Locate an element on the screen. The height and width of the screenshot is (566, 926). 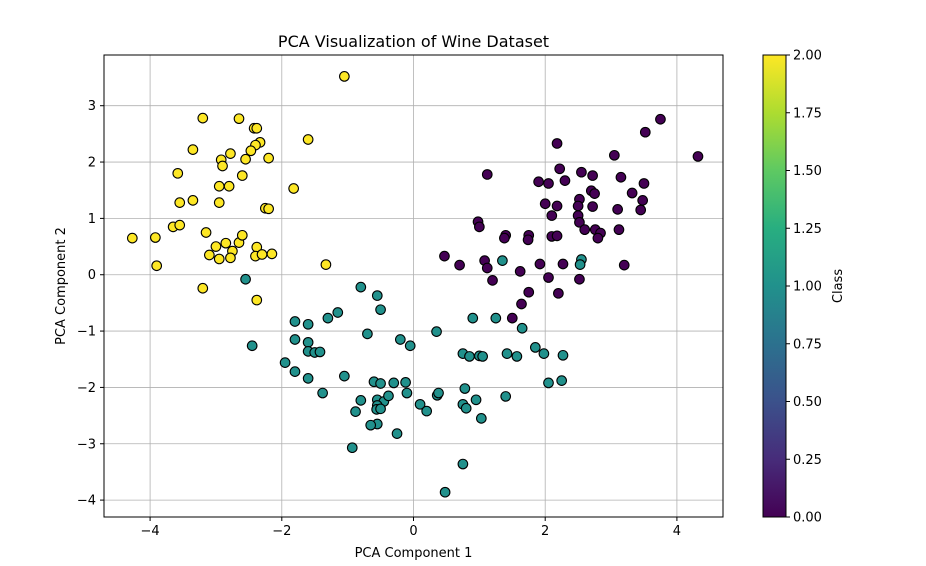
y-tick-label: −1 is located at coordinates (86, 332).